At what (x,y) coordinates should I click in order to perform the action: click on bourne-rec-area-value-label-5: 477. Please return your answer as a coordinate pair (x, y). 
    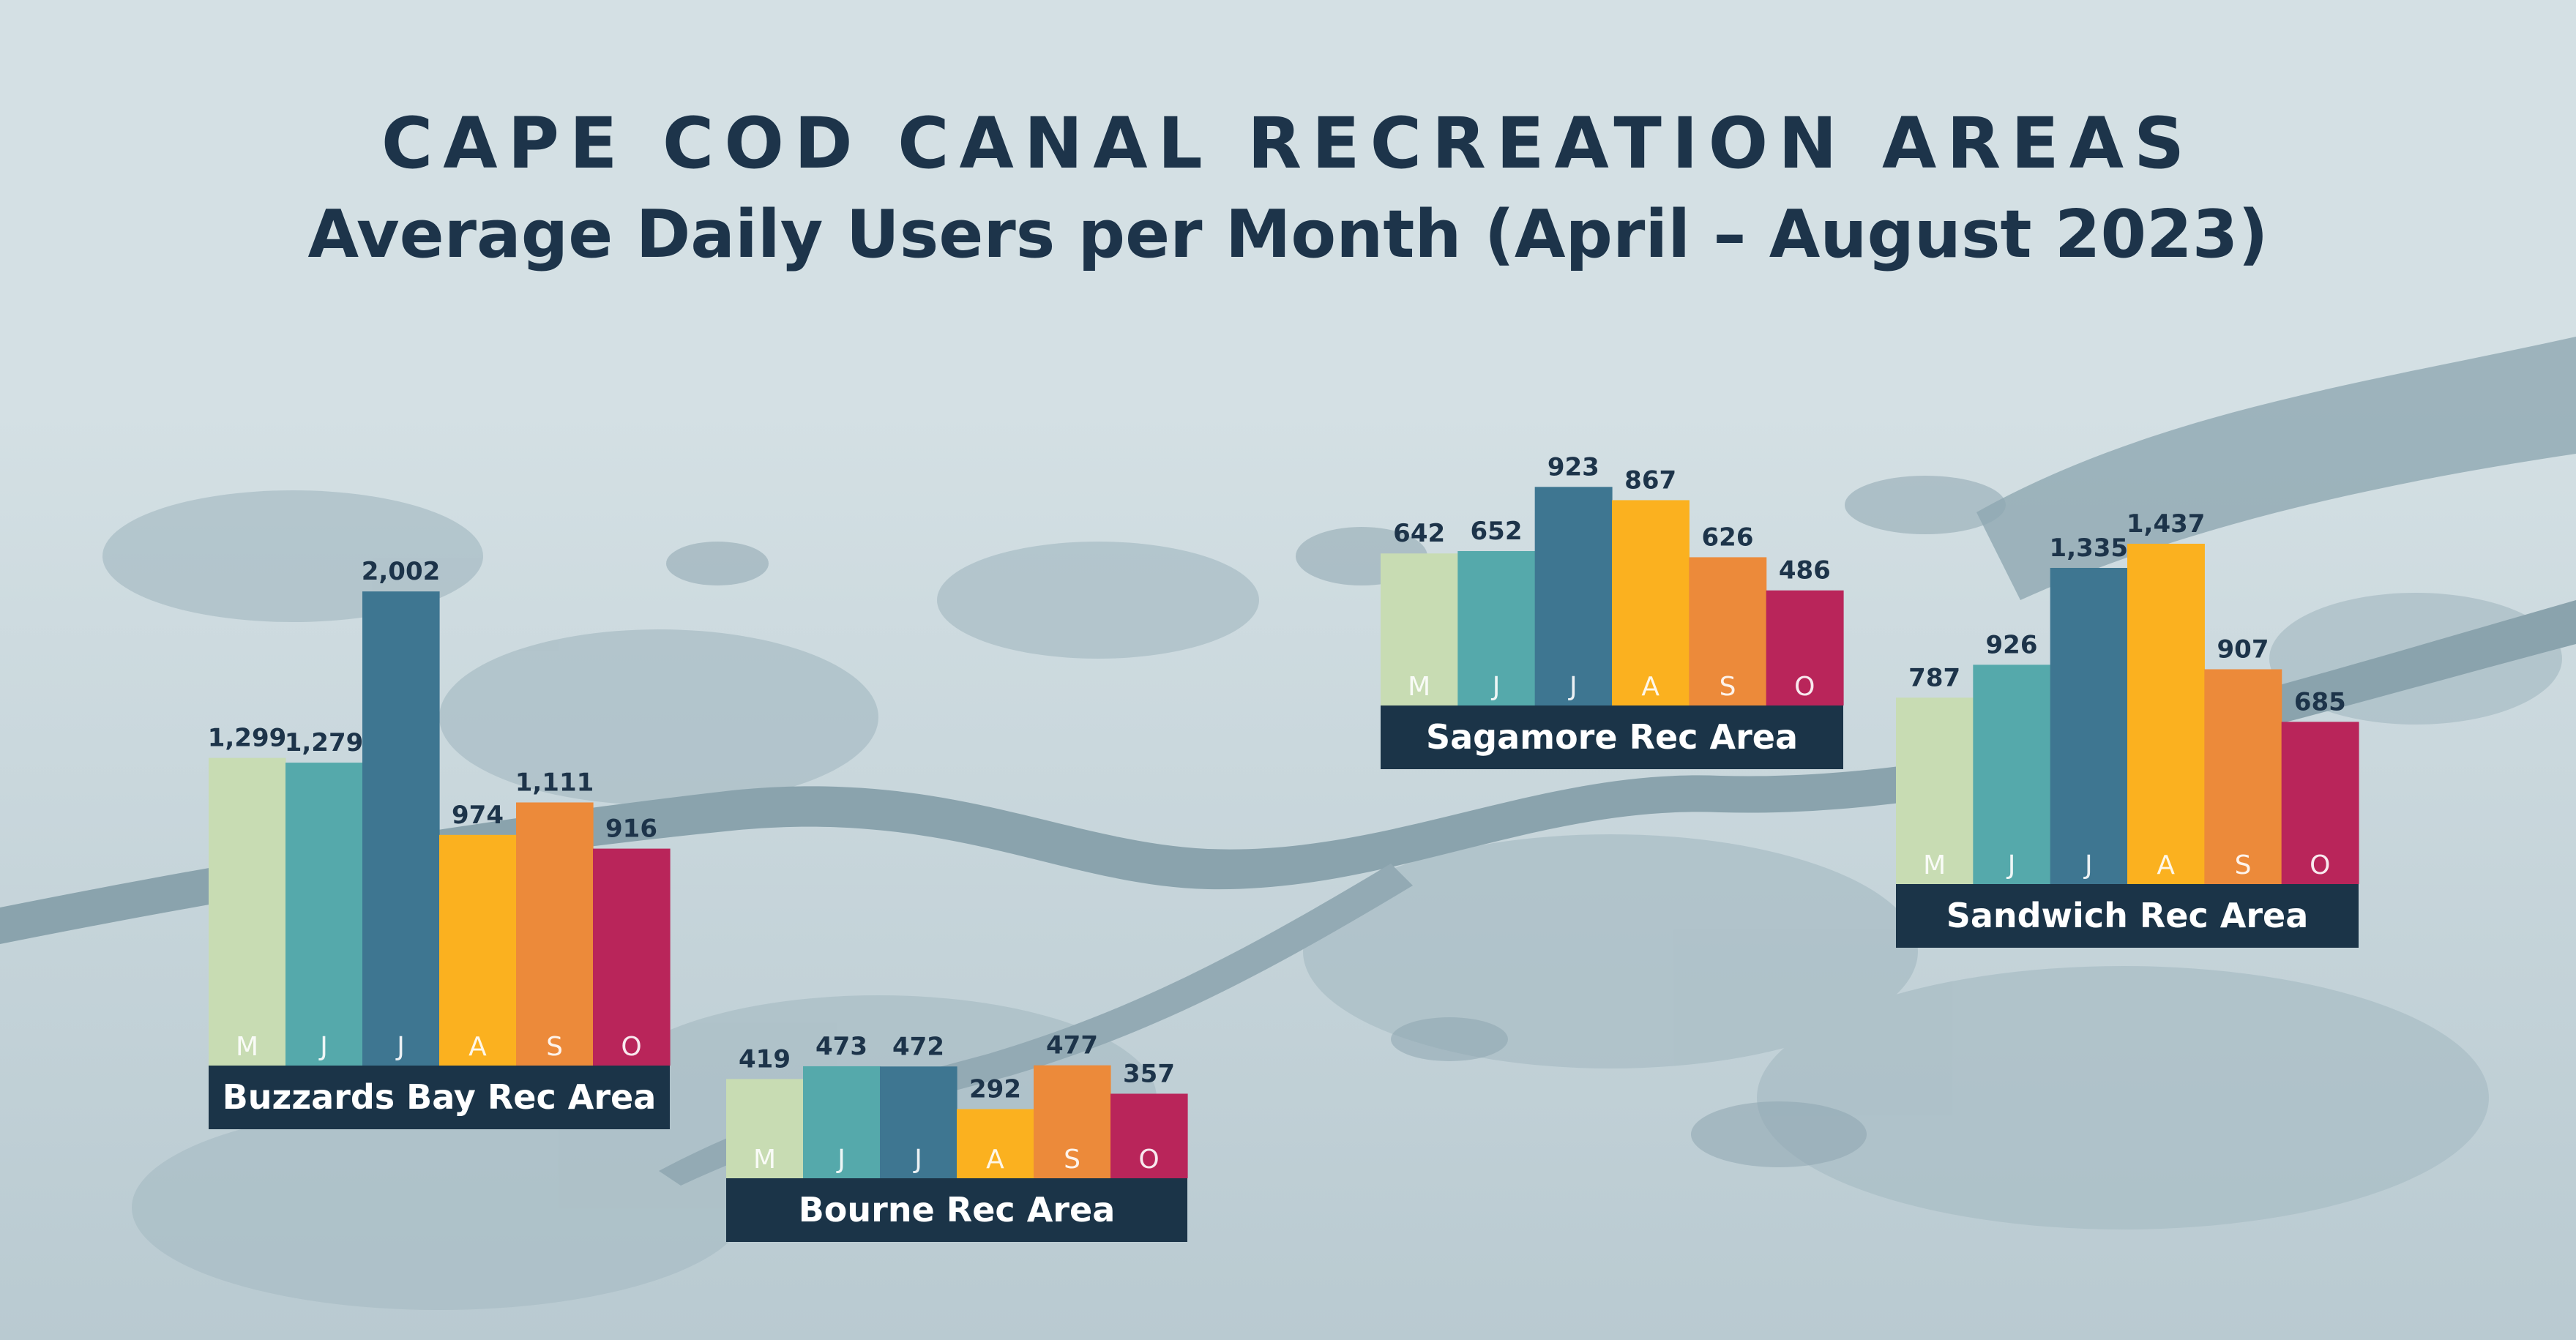
    Looking at the image, I should click on (1072, 1045).